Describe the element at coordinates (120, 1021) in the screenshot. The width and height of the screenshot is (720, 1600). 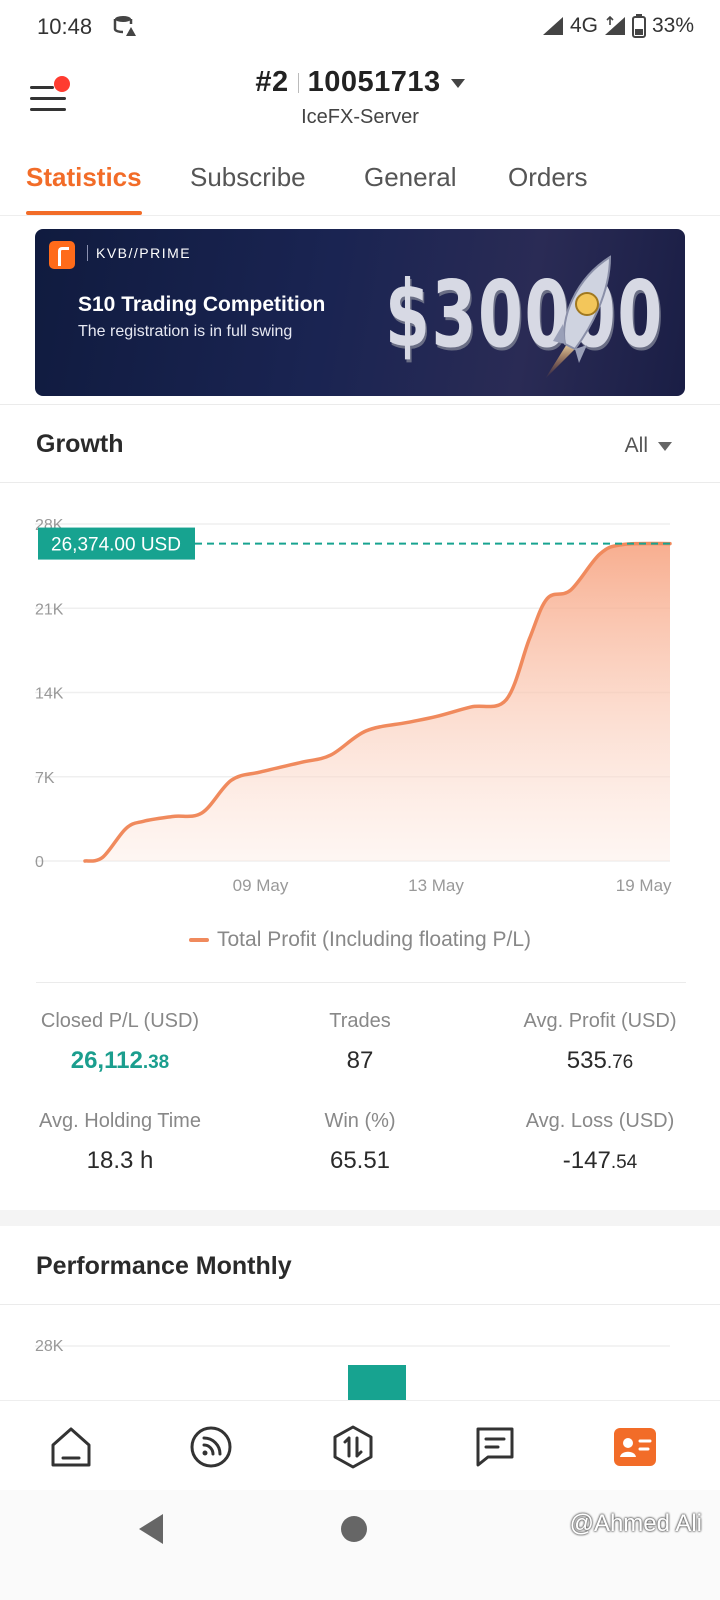
I see `stat-label: Closed P/L (USD)` at that location.